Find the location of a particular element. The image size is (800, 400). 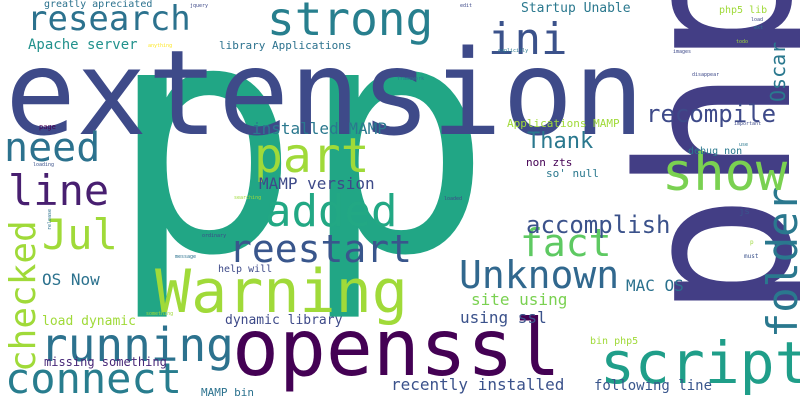

word-cloud-word: Jul is located at coordinates (80, 234).